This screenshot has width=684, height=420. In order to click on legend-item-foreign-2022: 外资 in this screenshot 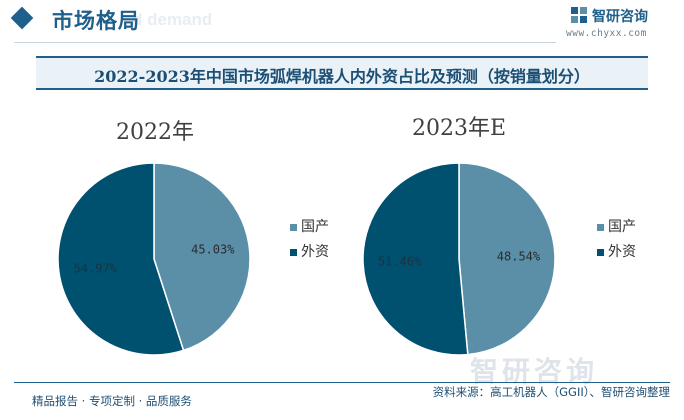, I will do `click(309, 251)`.